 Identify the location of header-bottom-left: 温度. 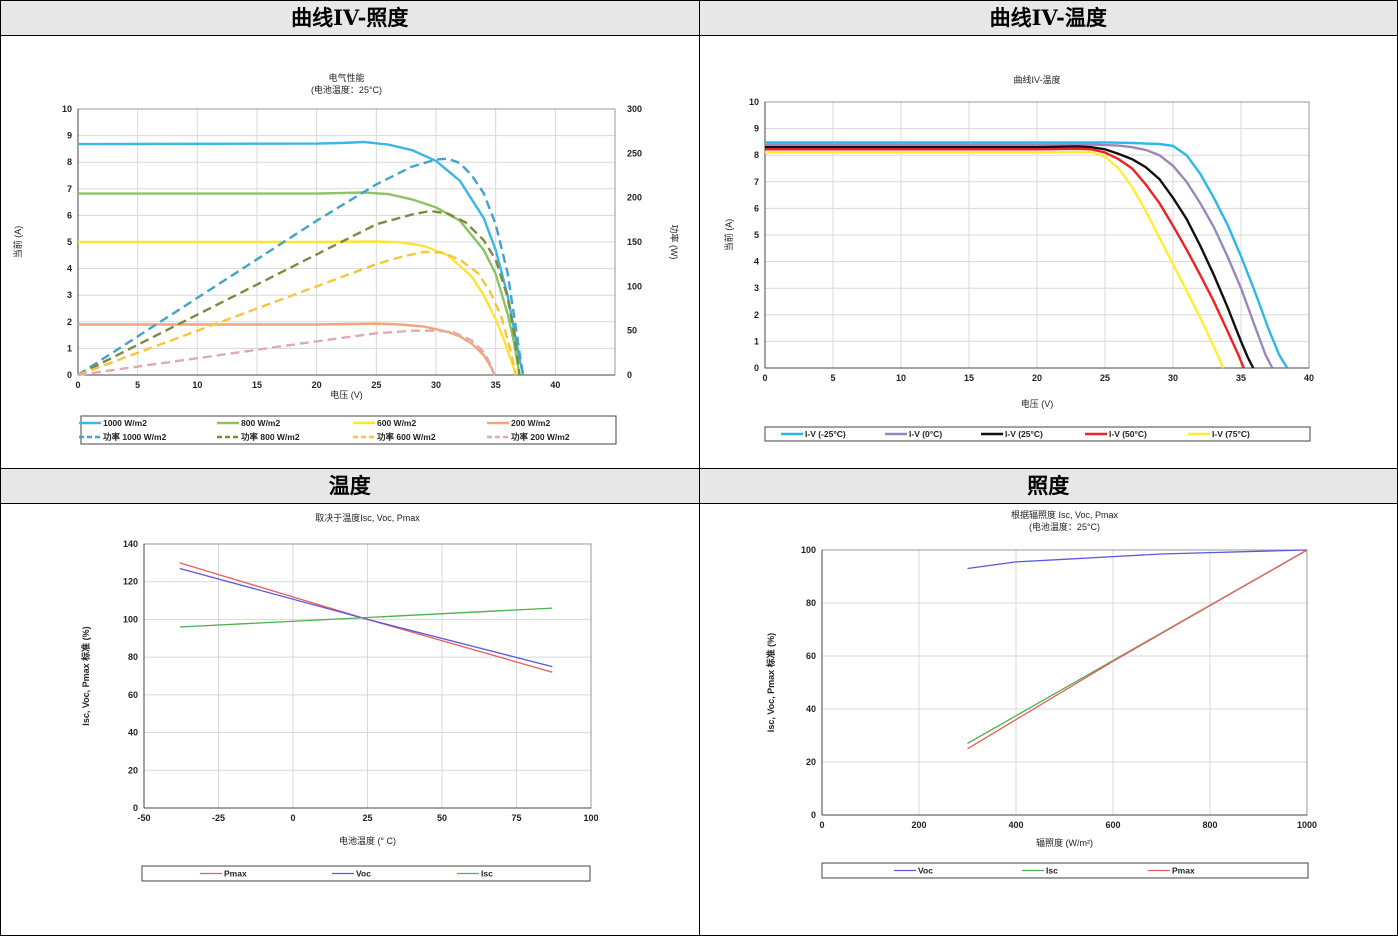
(350, 486).